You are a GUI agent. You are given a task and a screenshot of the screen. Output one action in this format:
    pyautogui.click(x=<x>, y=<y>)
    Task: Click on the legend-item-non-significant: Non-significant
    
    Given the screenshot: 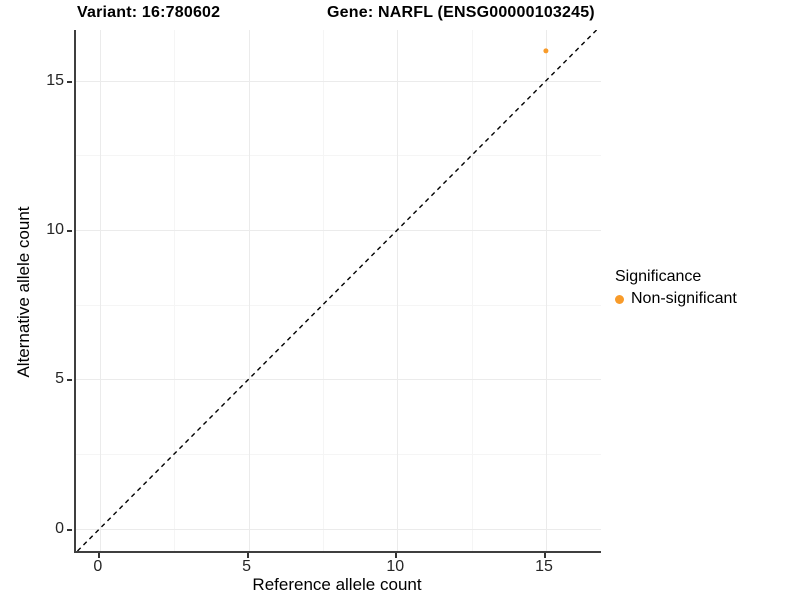 What is the action you would take?
    pyautogui.click(x=676, y=299)
    